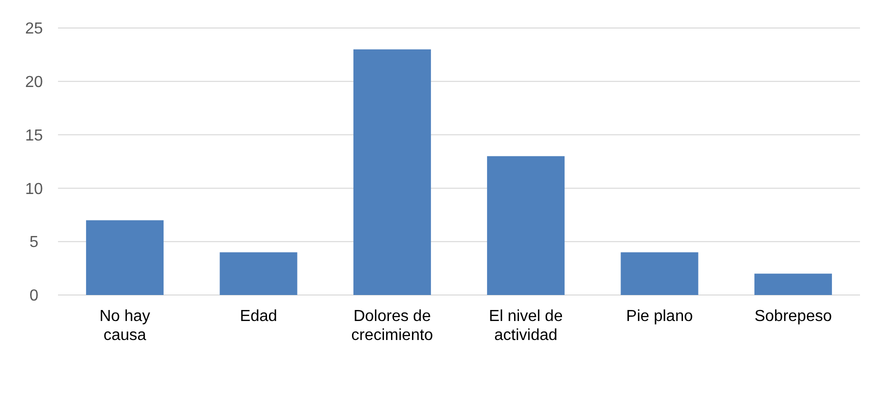 Image resolution: width=888 pixels, height=403 pixels. I want to click on x-tick-label: Dolores de crecimiento, so click(392, 326).